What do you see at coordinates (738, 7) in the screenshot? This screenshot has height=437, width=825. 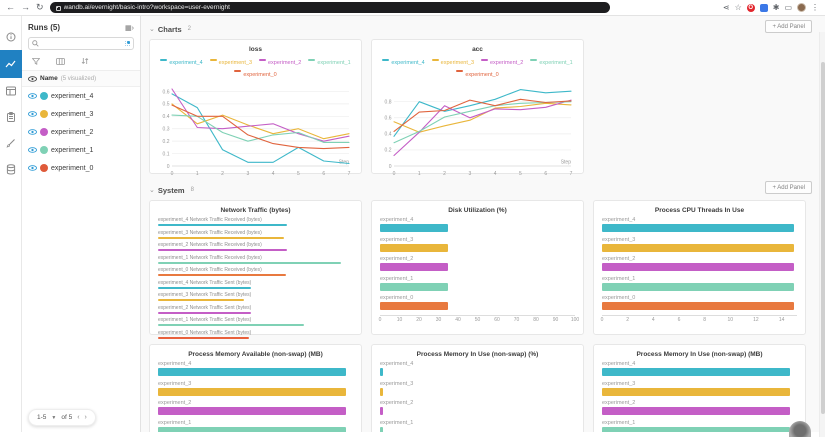 I see `bookmark-star-icon: ☆` at bounding box center [738, 7].